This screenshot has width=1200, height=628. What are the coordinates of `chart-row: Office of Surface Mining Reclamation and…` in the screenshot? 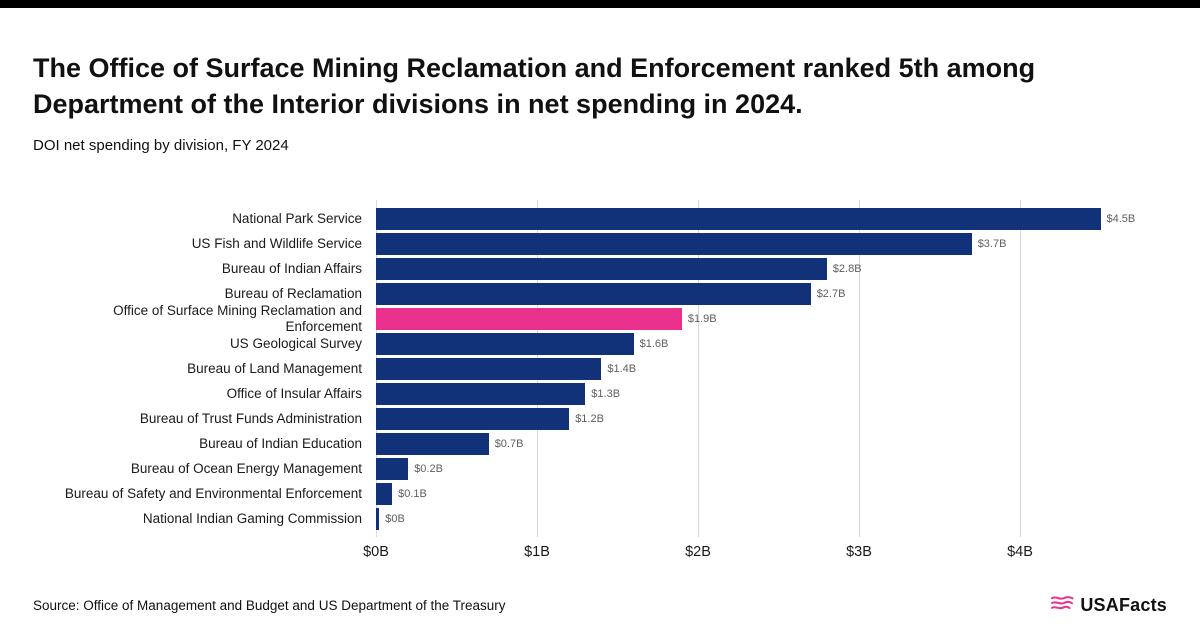 It's located at (600, 318).